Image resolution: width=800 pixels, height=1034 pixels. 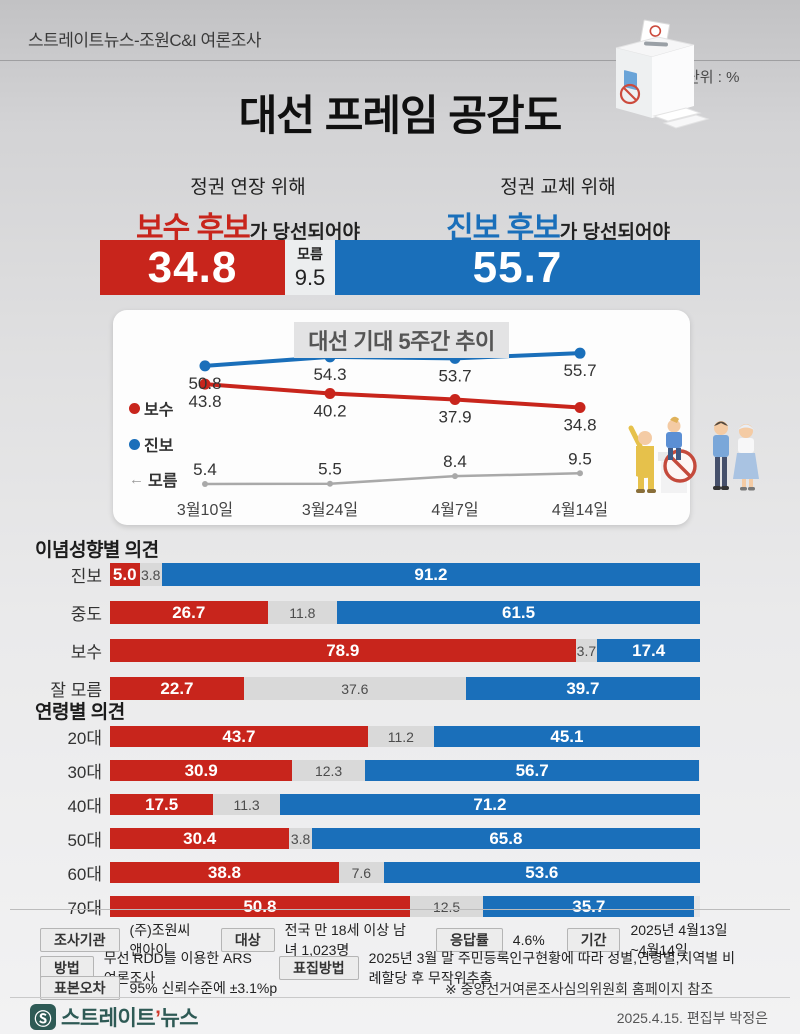 What do you see at coordinates (205, 510) in the screenshot?
I see `trend-x-label: 3월10일` at bounding box center [205, 510].